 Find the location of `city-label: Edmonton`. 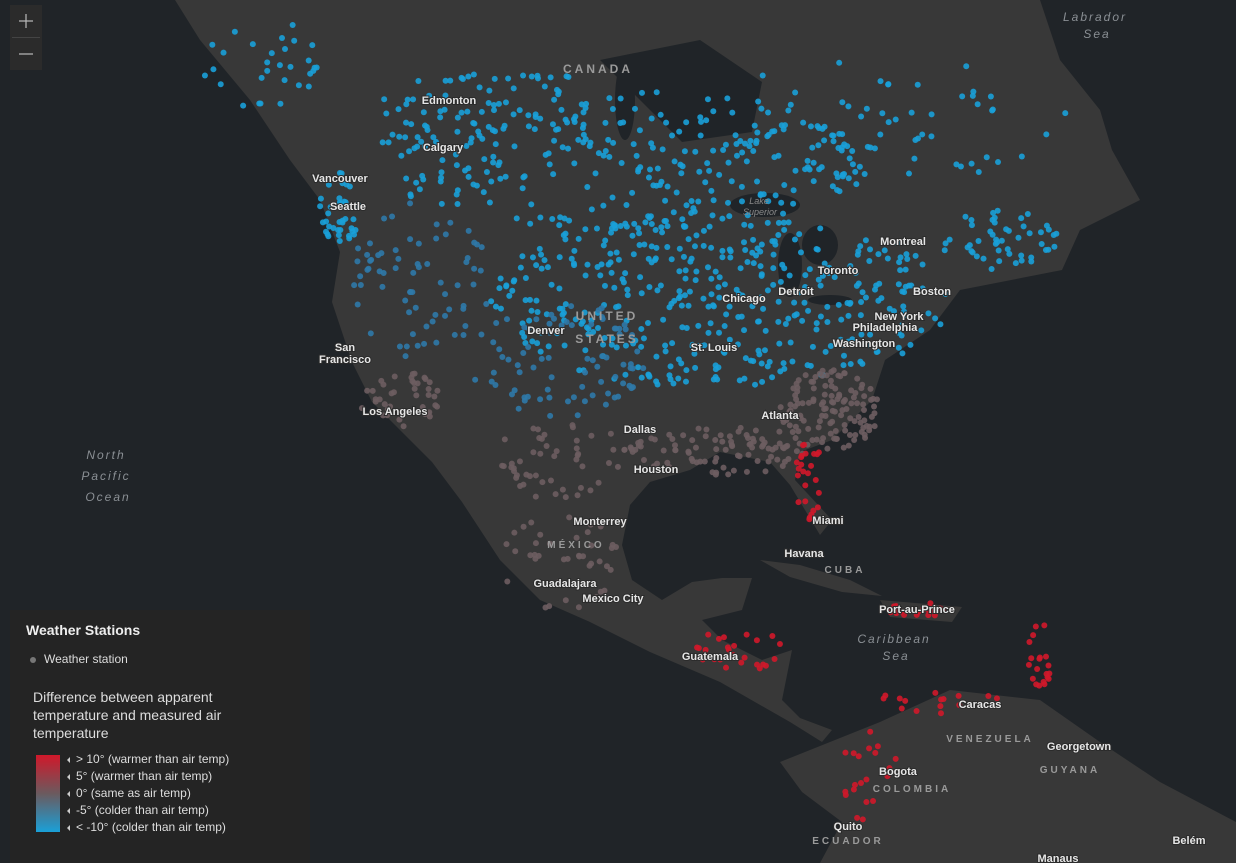

city-label: Edmonton is located at coordinates (449, 101).